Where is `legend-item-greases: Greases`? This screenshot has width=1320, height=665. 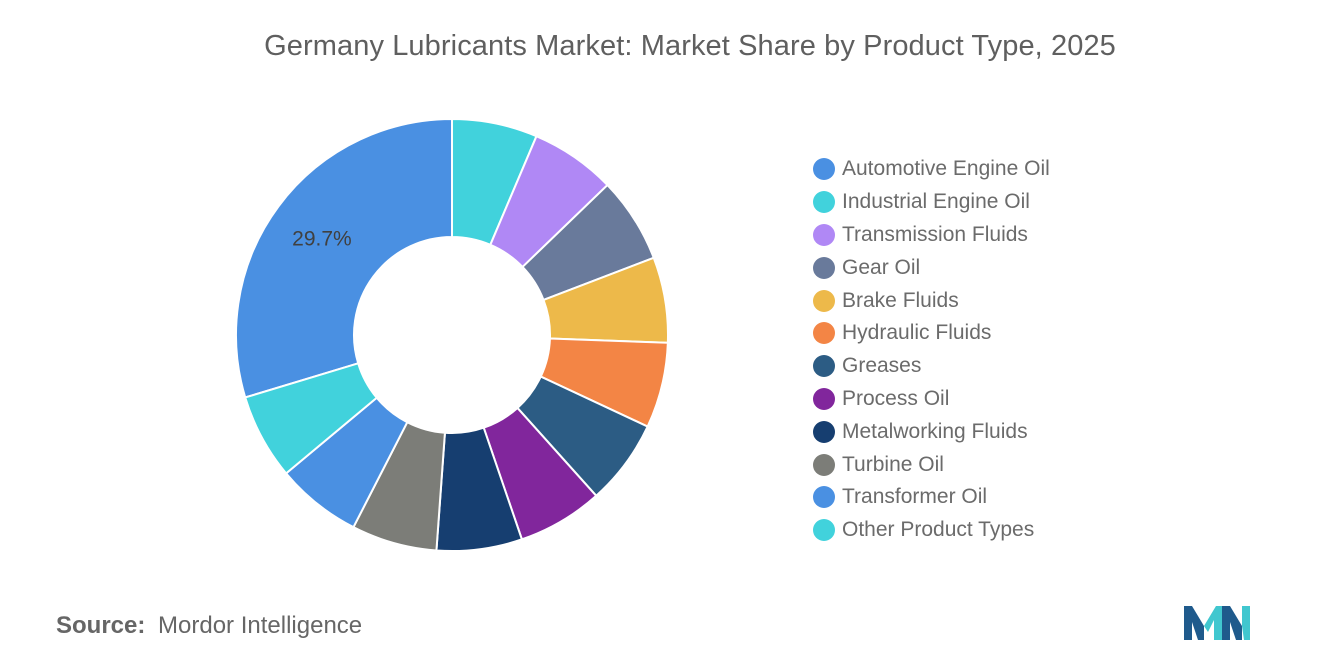 legend-item-greases: Greases is located at coordinates (931, 366).